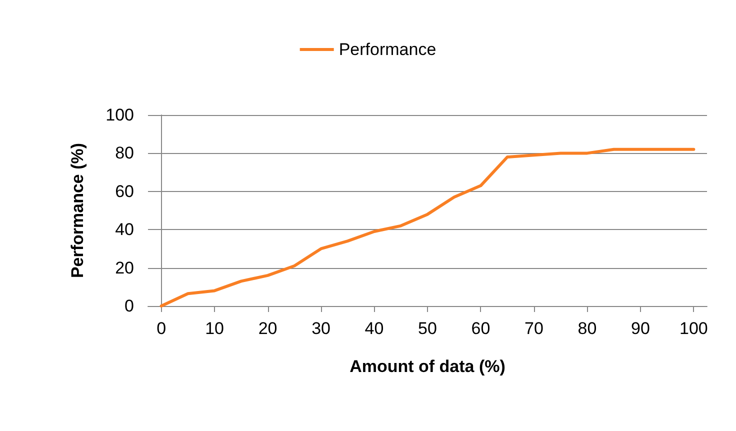 The image size is (736, 431). What do you see at coordinates (428, 366) in the screenshot?
I see `x-axis-title: Amount of data (%)` at bounding box center [428, 366].